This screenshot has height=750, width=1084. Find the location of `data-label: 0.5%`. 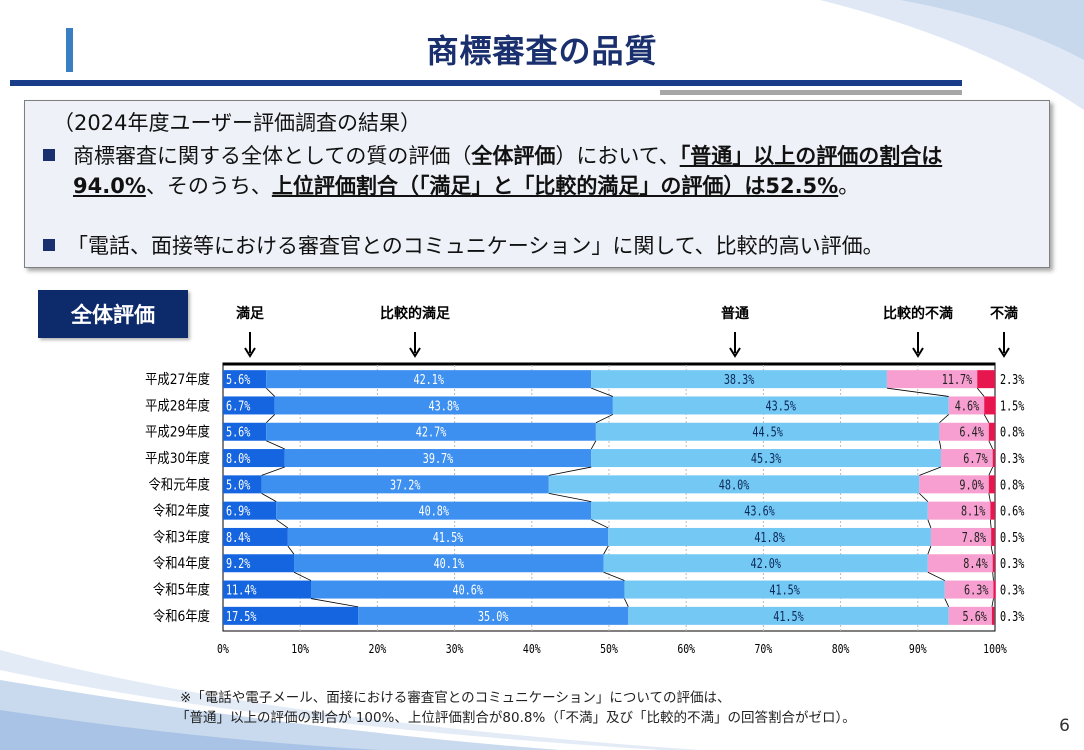

data-label: 0.5% is located at coordinates (1012, 538).